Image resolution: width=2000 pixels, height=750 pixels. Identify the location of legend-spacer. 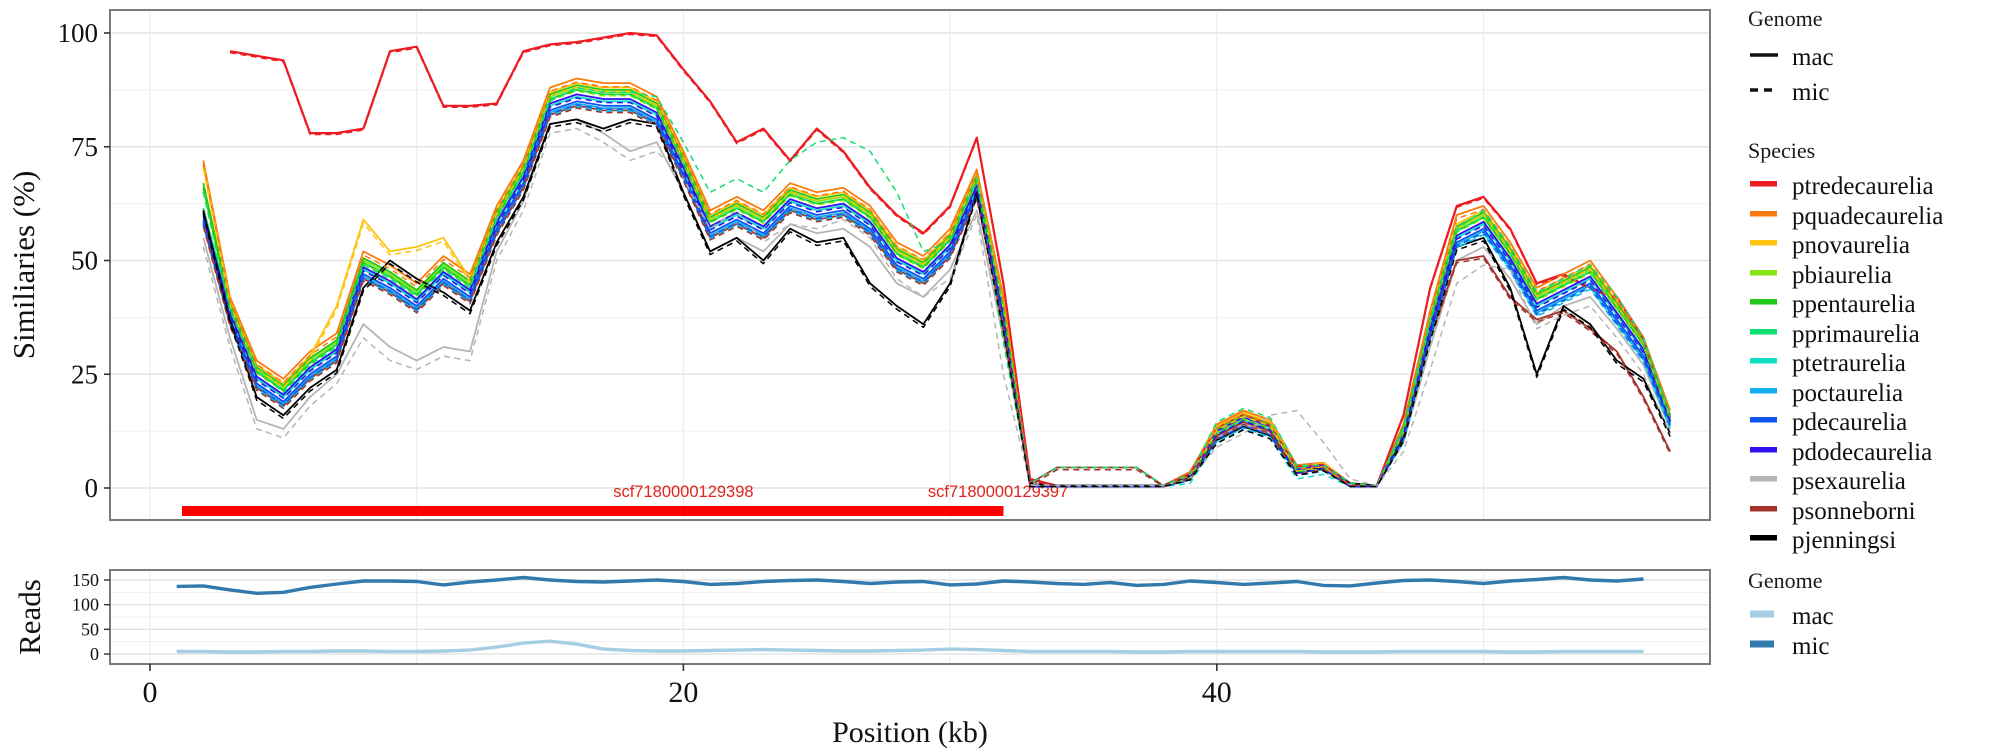
(1873, 121).